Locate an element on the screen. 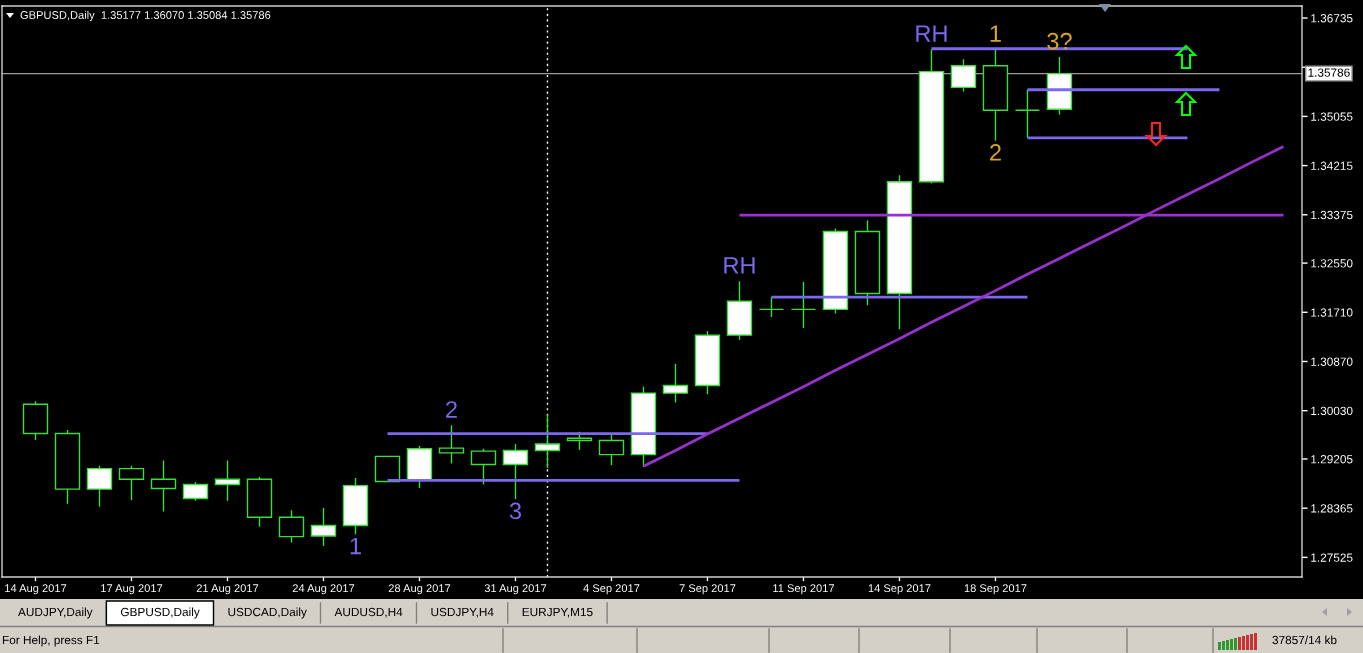 The width and height of the screenshot is (1363, 653). x-tick-label: 11 Sep 2017 is located at coordinates (804, 589).